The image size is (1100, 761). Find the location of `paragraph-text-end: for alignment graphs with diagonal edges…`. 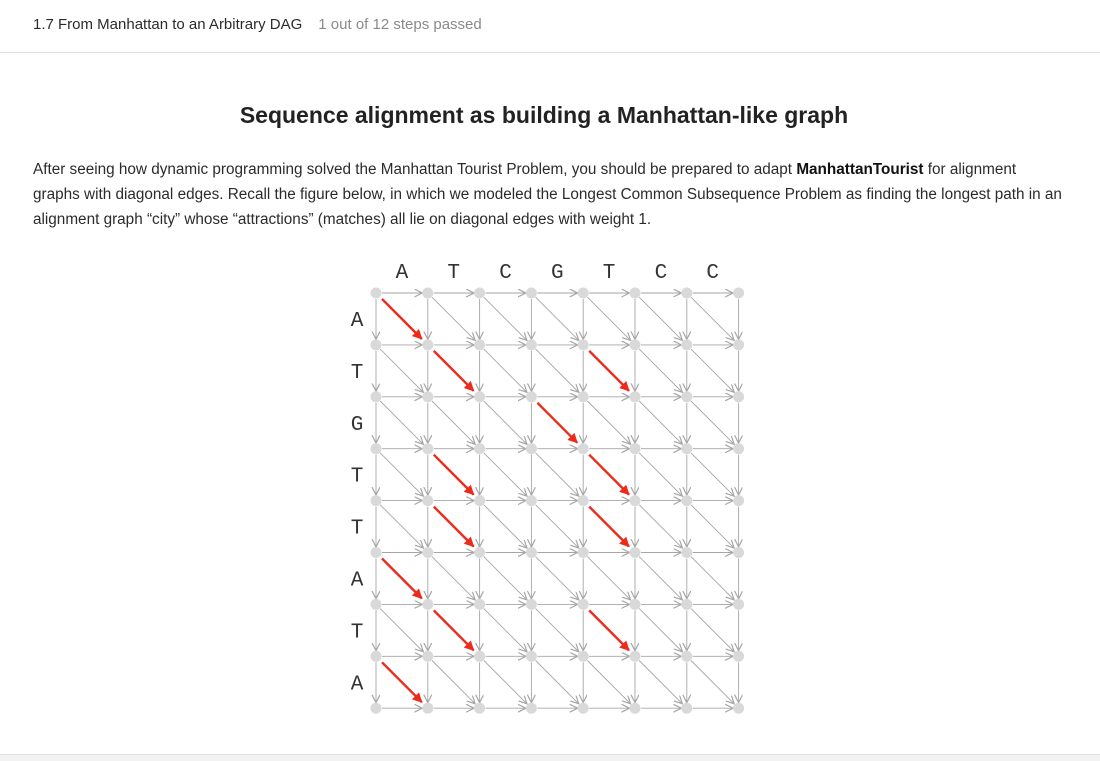

paragraph-text-end: for alignment graphs with diagonal edges… is located at coordinates (547, 194).